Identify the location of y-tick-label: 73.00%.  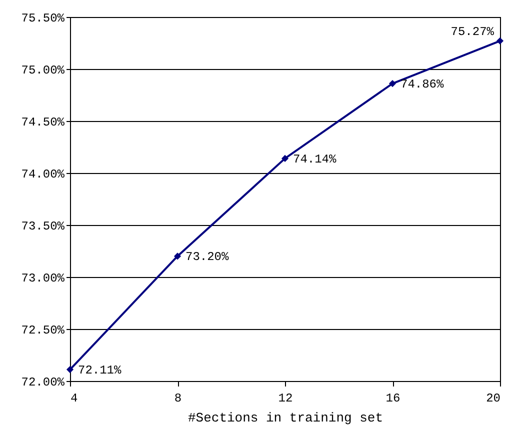
(43, 279).